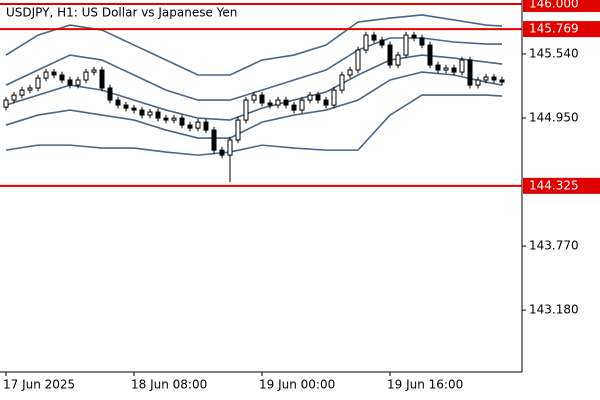 The height and width of the screenshot is (400, 600). What do you see at coordinates (554, 5) in the screenshot?
I see `level-label: 146.000` at bounding box center [554, 5].